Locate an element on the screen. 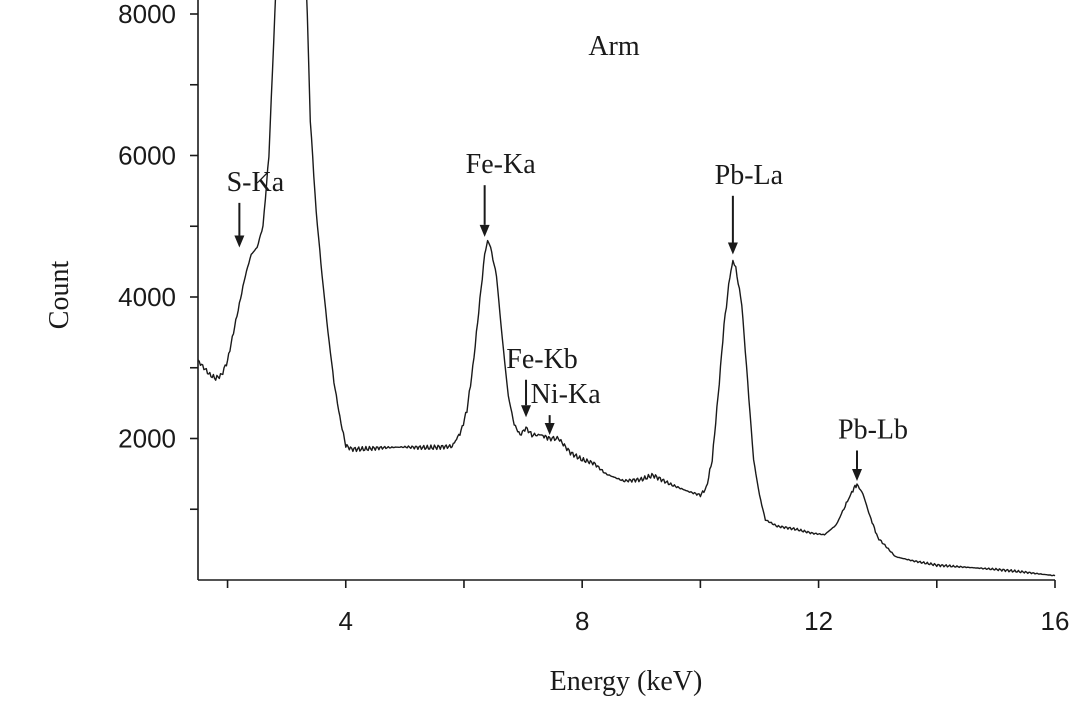  annotation-ni-ka: Ni-Ka is located at coordinates (566, 407).